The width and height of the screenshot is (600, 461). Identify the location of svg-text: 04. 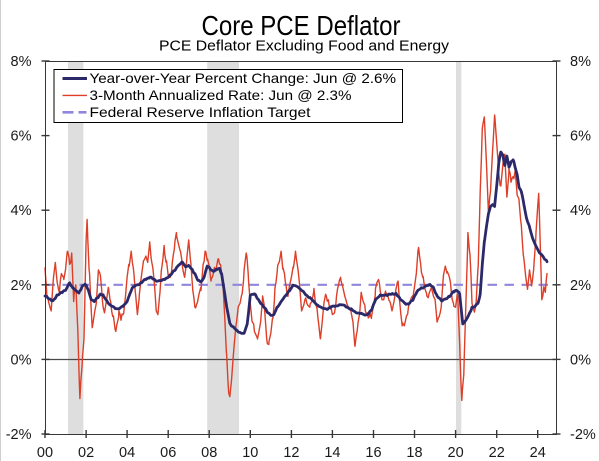
(127, 453).